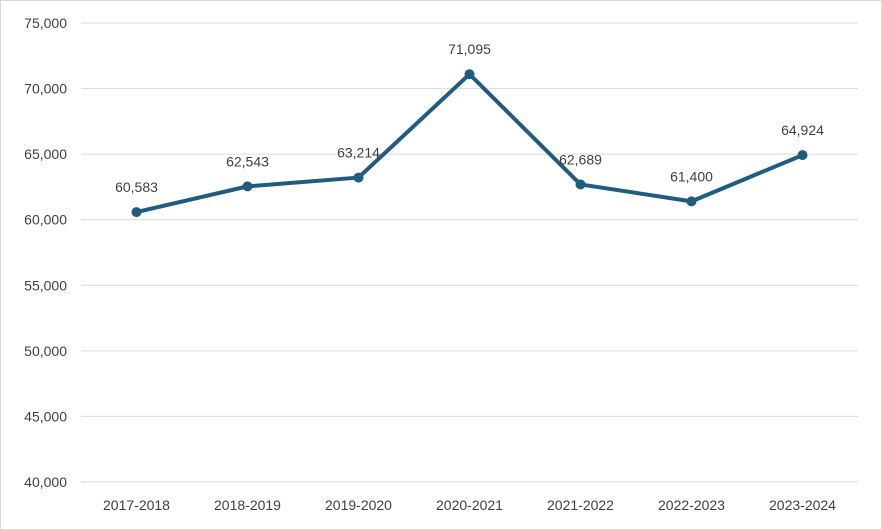 The width and height of the screenshot is (882, 530). Describe the element at coordinates (358, 505) in the screenshot. I see `x-tick-label: 2019-2020` at that location.